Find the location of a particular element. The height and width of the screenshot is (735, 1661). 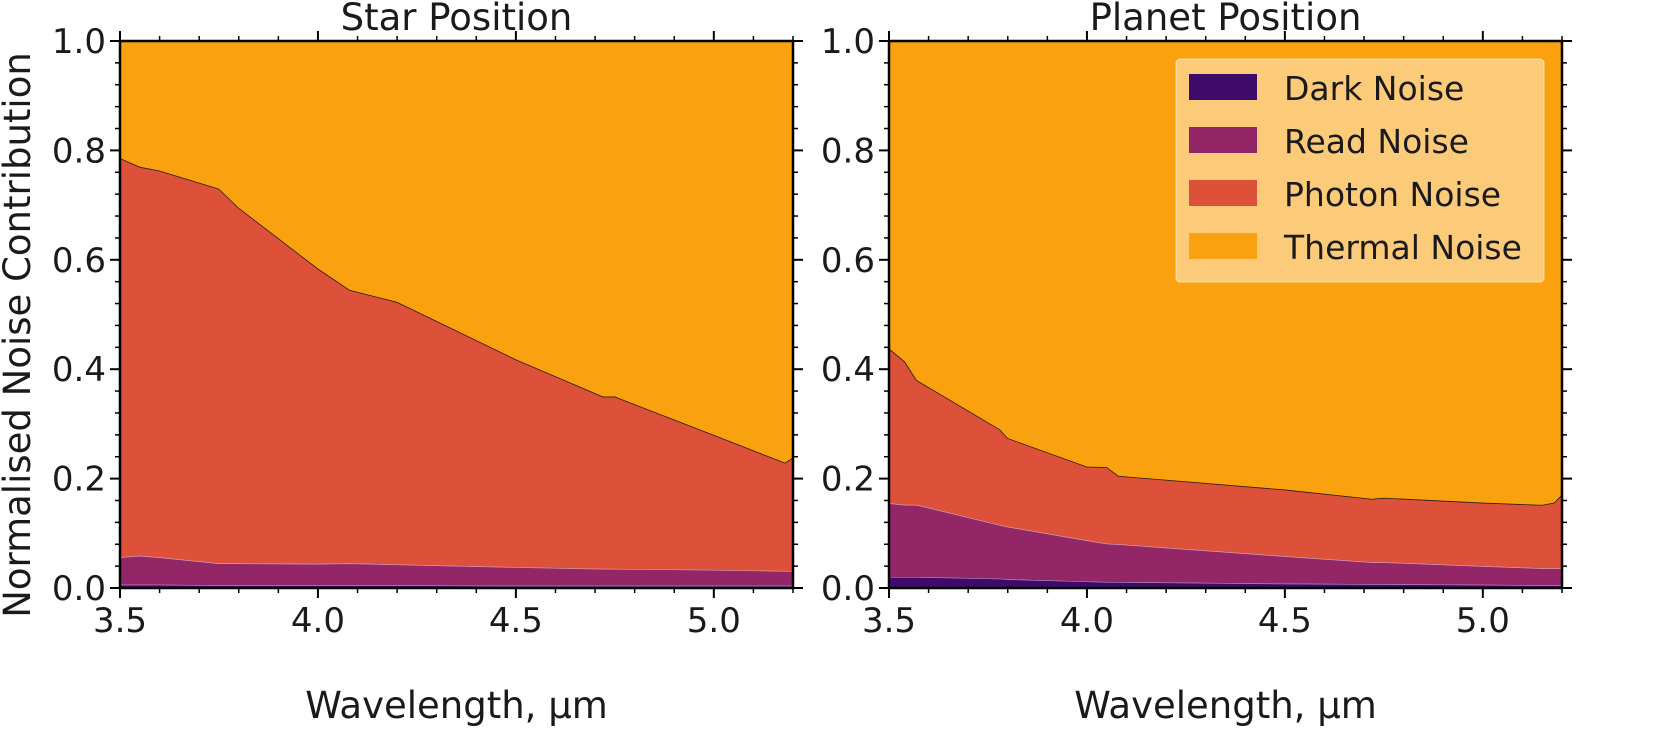

planet-position-xtick-label: 3.5 is located at coordinates (889, 621).